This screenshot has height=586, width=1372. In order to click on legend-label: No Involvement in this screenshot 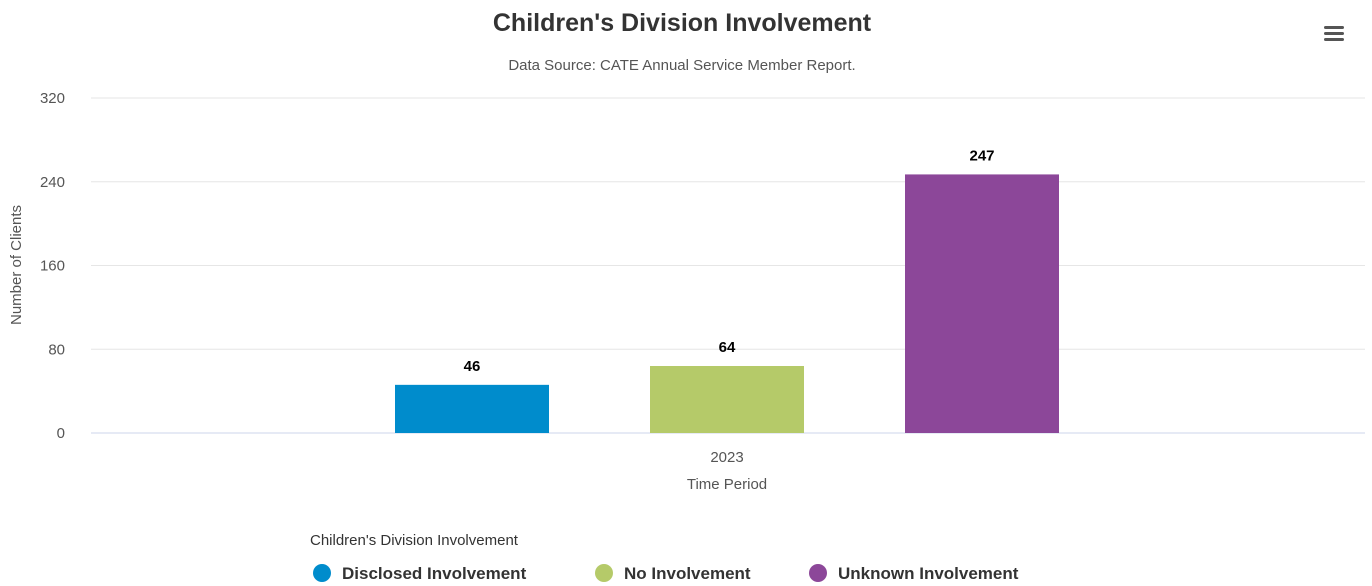, I will do `click(687, 573)`.